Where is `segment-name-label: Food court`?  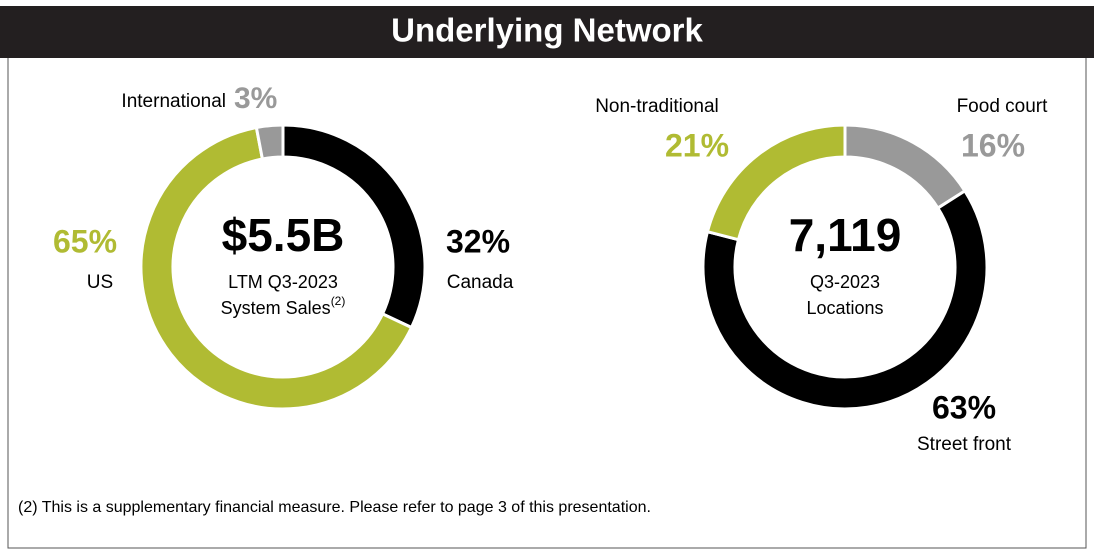
segment-name-label: Food court is located at coordinates (1003, 106).